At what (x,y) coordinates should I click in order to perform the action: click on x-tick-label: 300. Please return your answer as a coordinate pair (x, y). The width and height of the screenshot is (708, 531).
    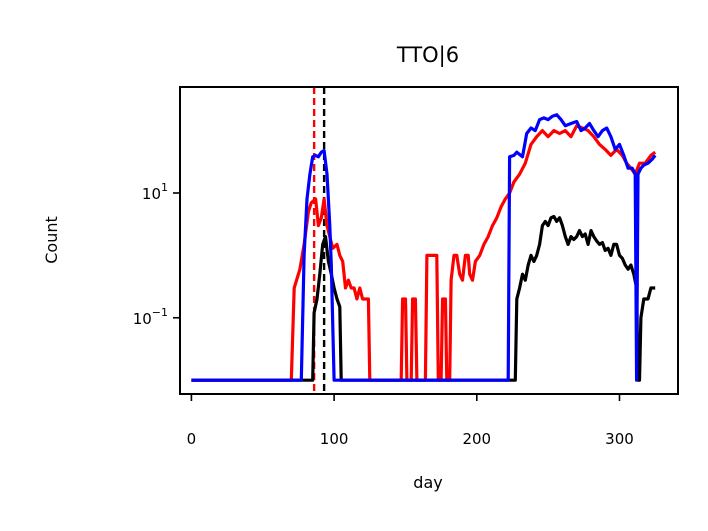
    Looking at the image, I should click on (619, 439).